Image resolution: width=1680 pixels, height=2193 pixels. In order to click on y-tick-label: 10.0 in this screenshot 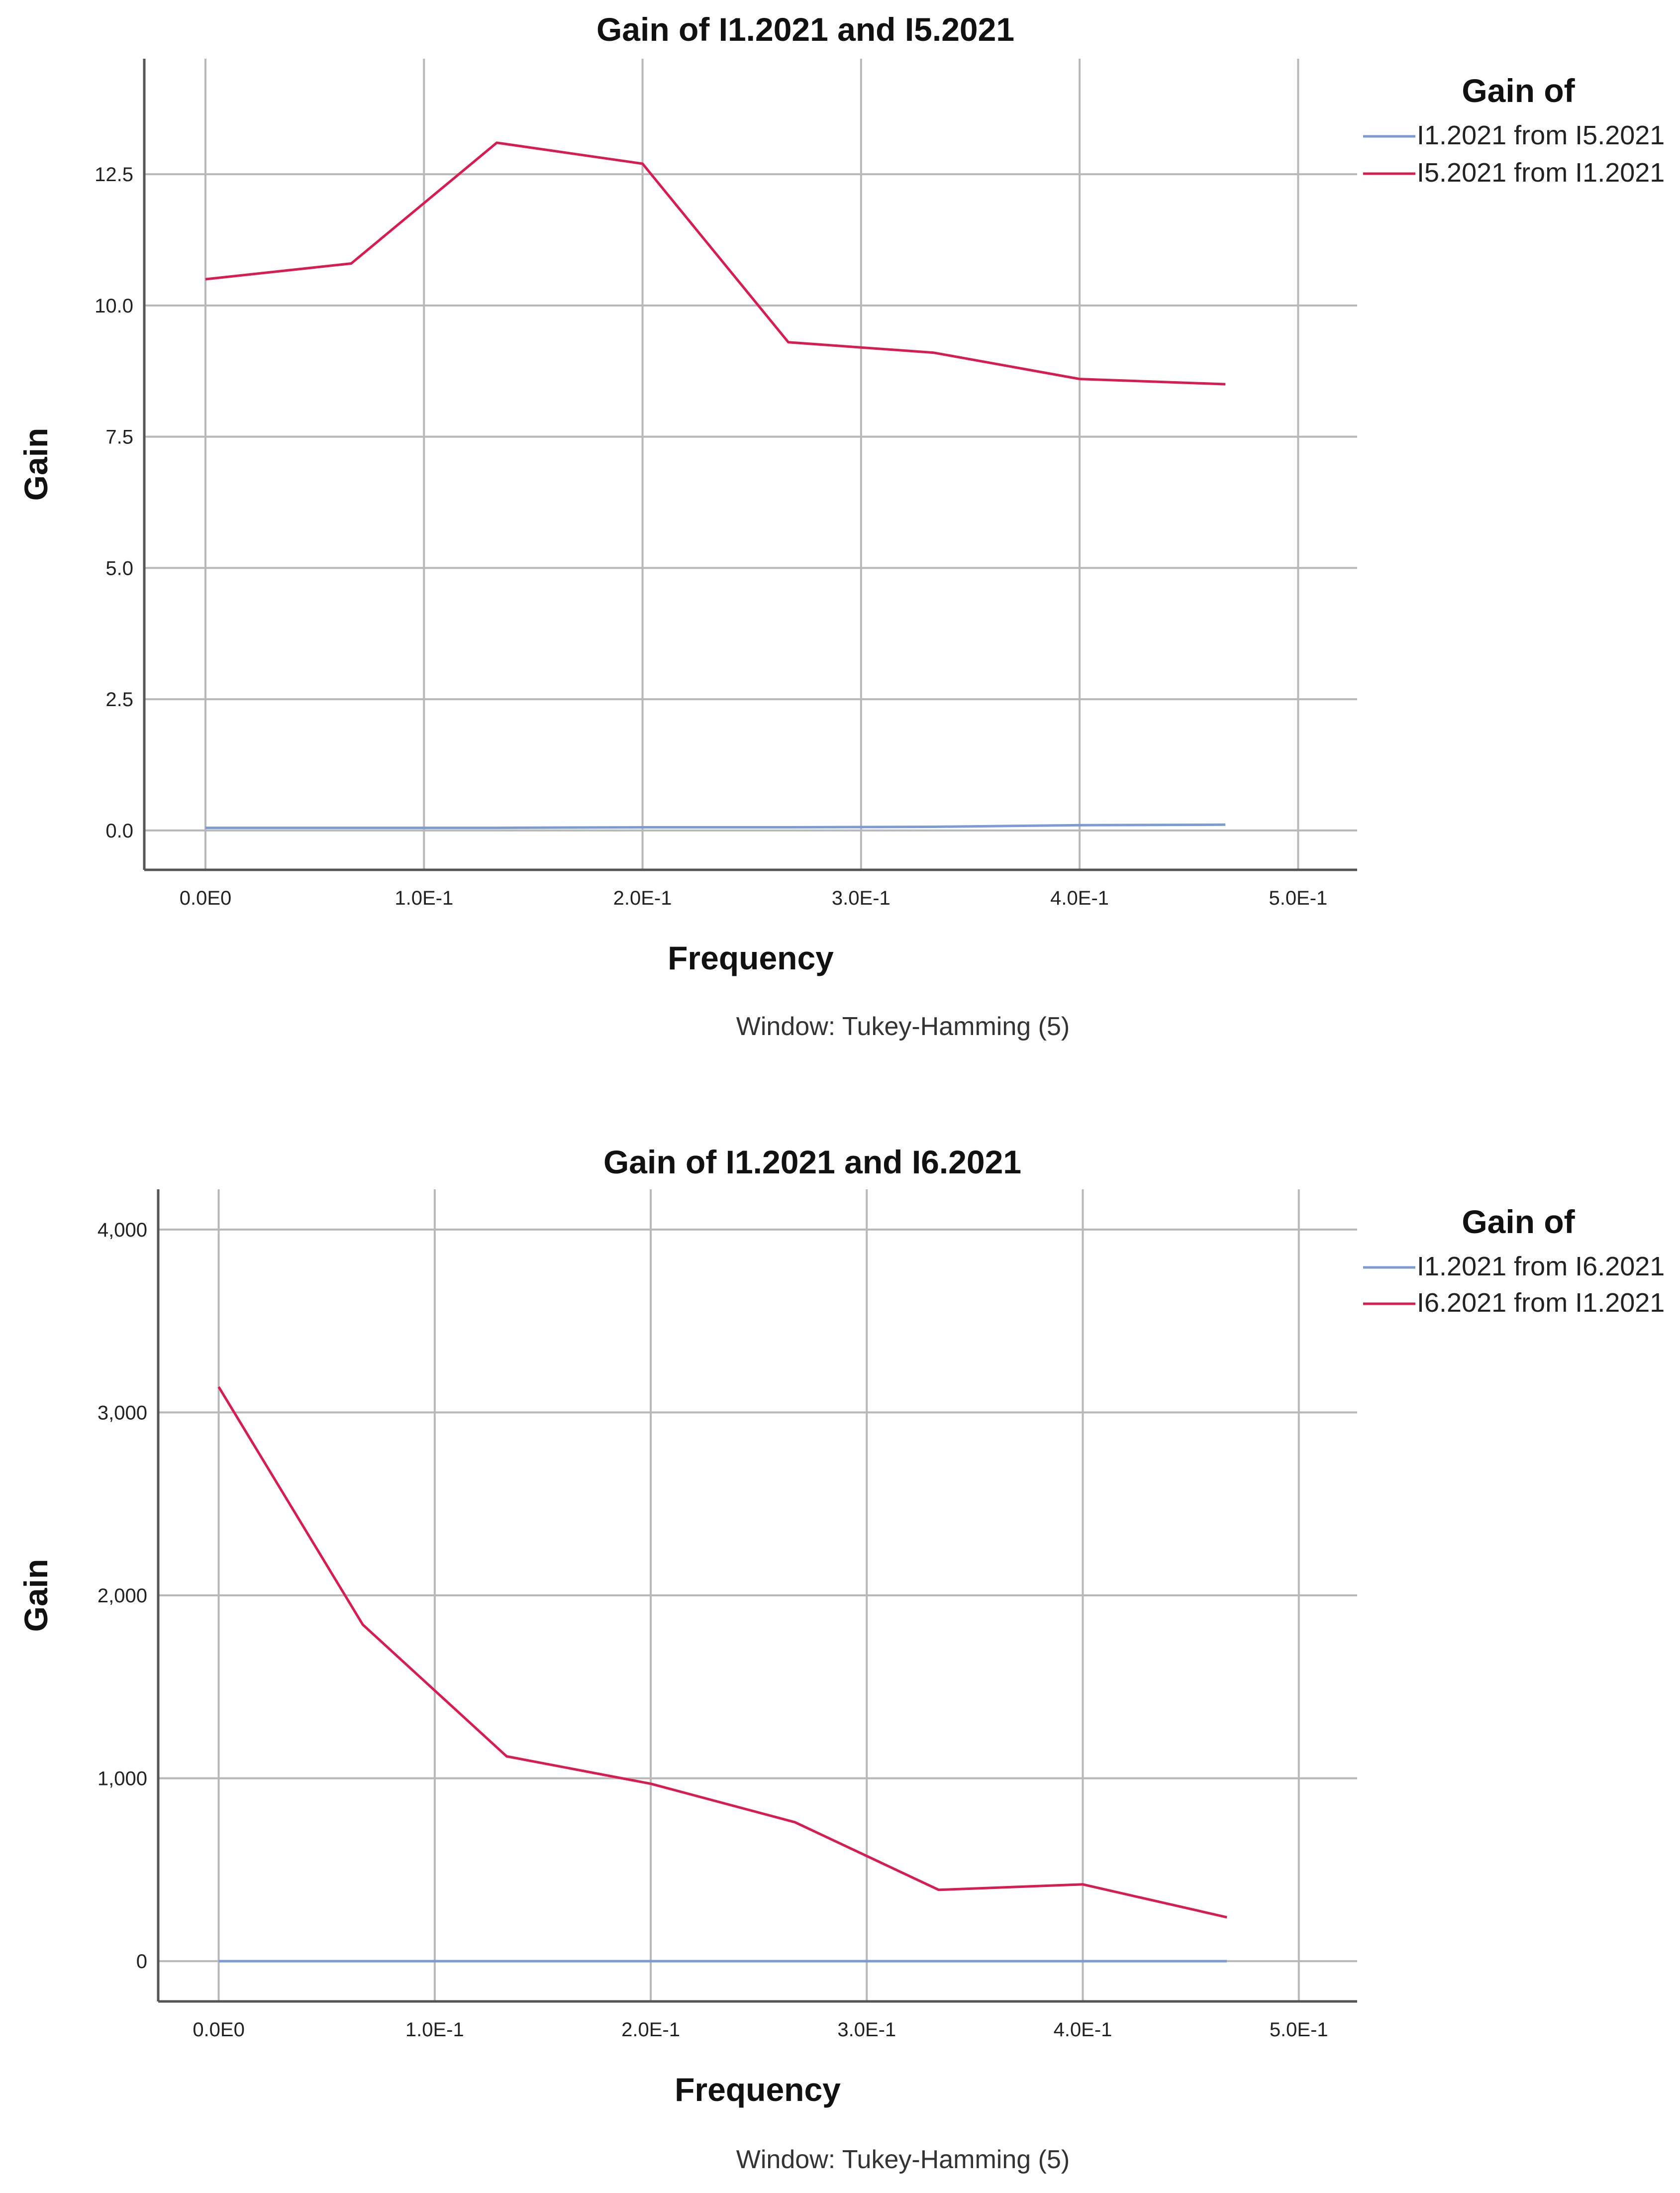, I will do `click(114, 306)`.